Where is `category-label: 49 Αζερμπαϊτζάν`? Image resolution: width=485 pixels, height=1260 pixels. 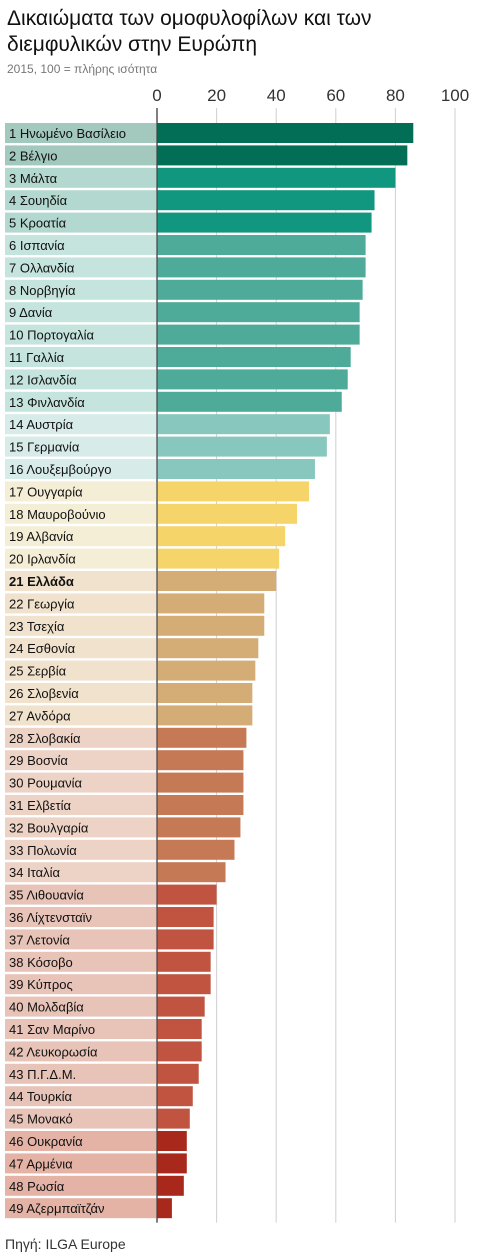
category-label: 49 Αζερμπαϊτζάν is located at coordinates (56, 1208).